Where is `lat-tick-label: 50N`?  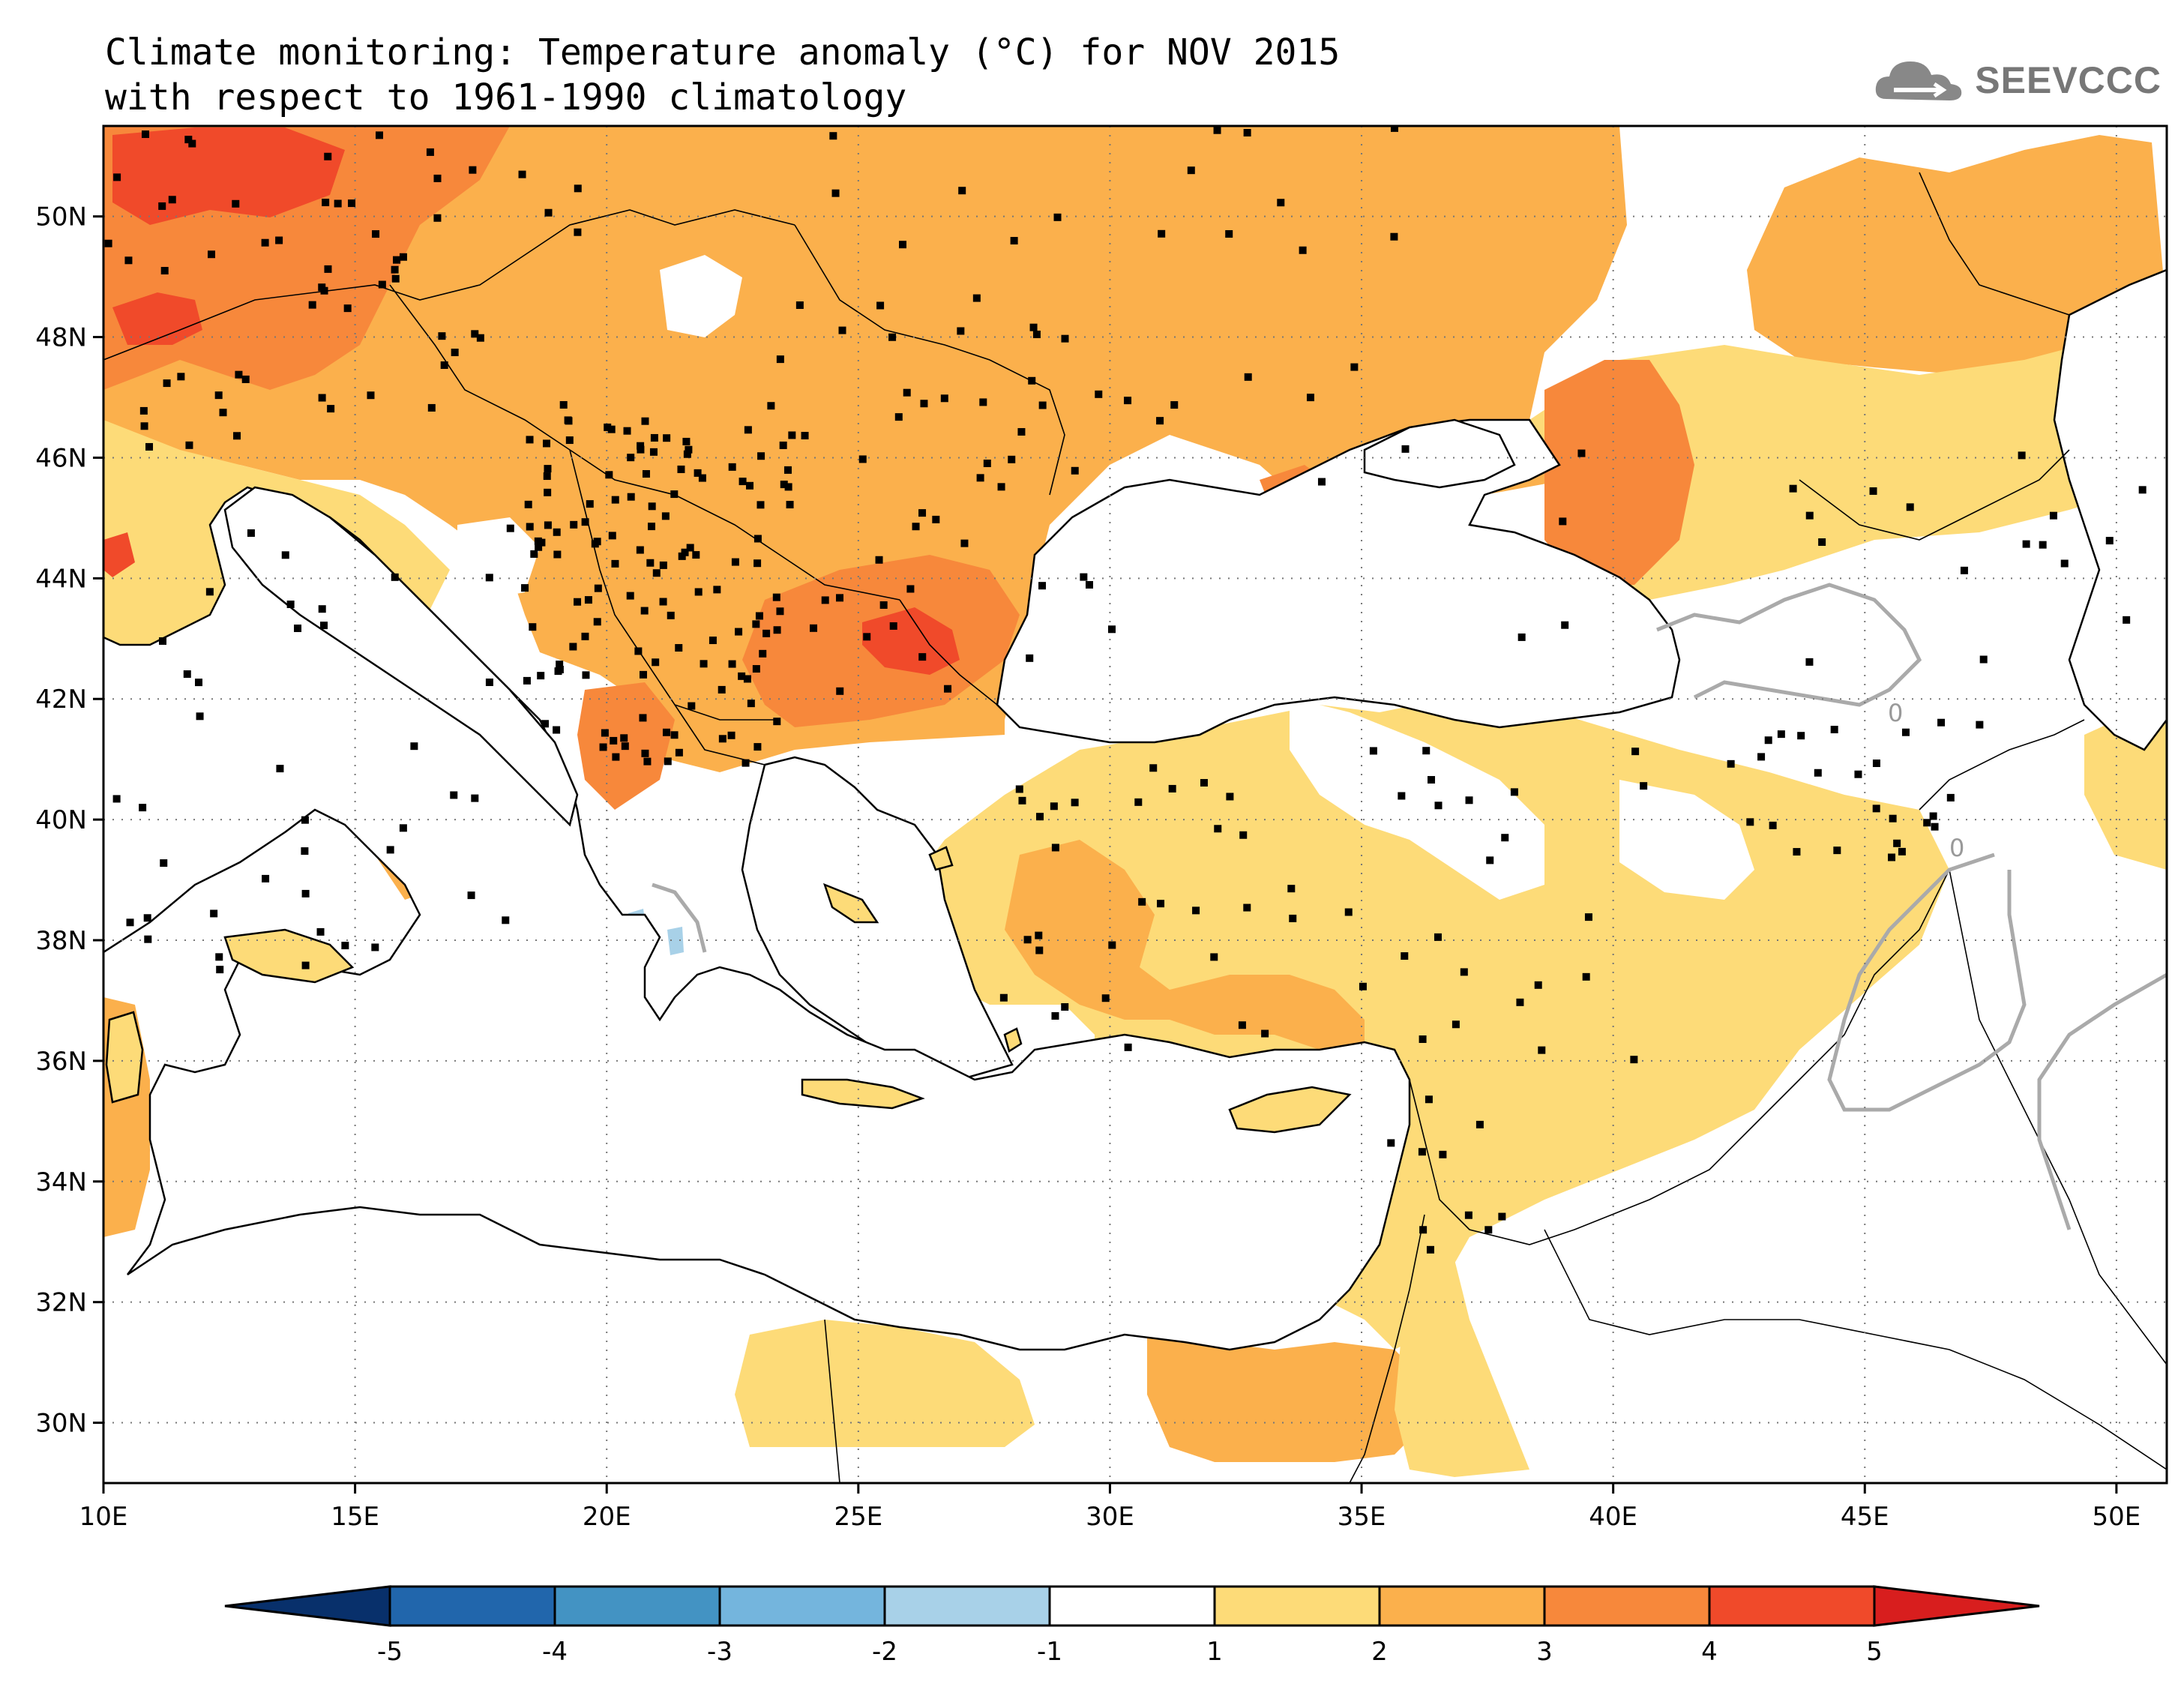 lat-tick-label: 50N is located at coordinates (61, 217).